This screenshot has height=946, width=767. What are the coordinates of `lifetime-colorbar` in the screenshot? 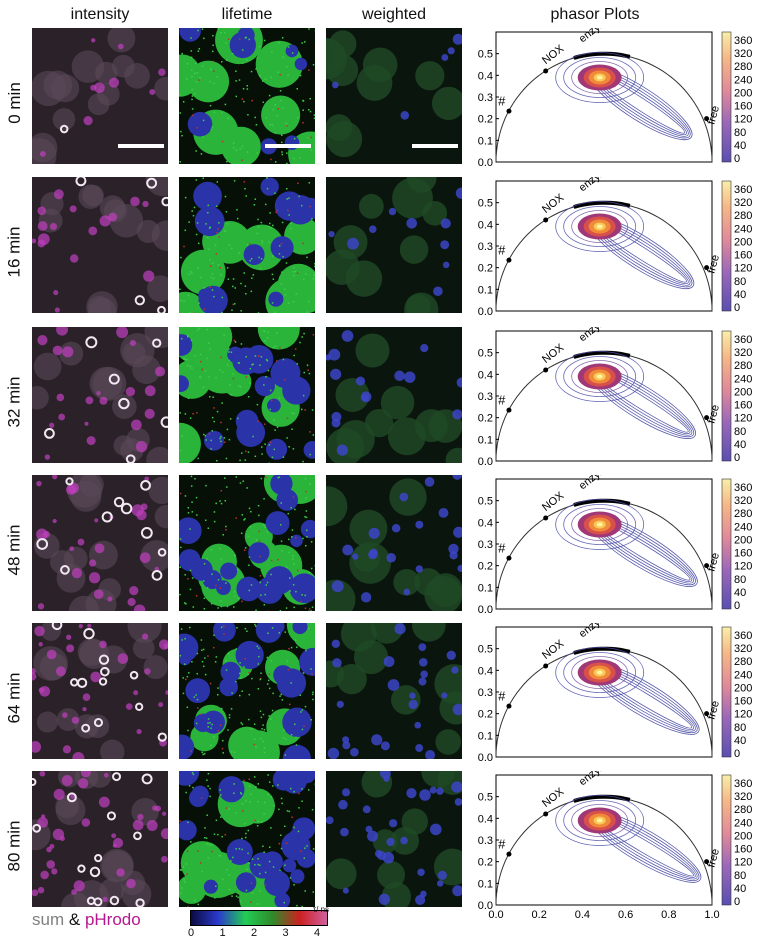 It's located at (259, 918).